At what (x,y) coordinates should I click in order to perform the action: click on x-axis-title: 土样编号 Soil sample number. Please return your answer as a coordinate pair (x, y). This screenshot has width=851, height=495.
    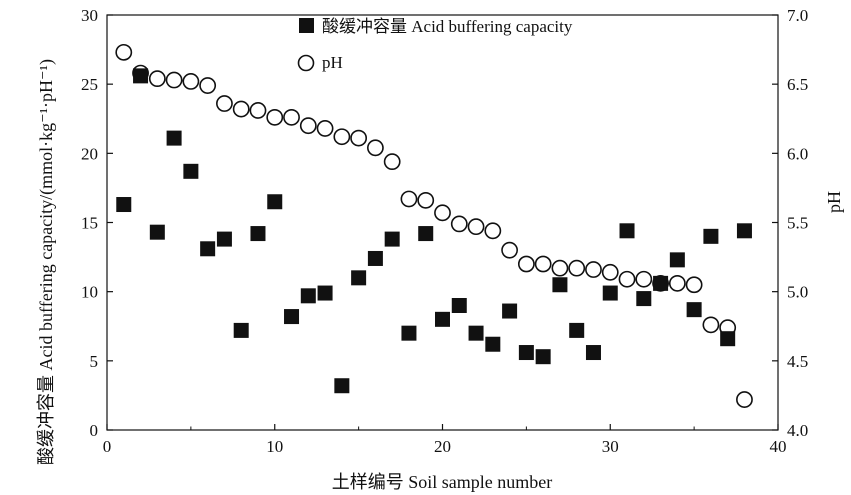
    Looking at the image, I should click on (442, 482).